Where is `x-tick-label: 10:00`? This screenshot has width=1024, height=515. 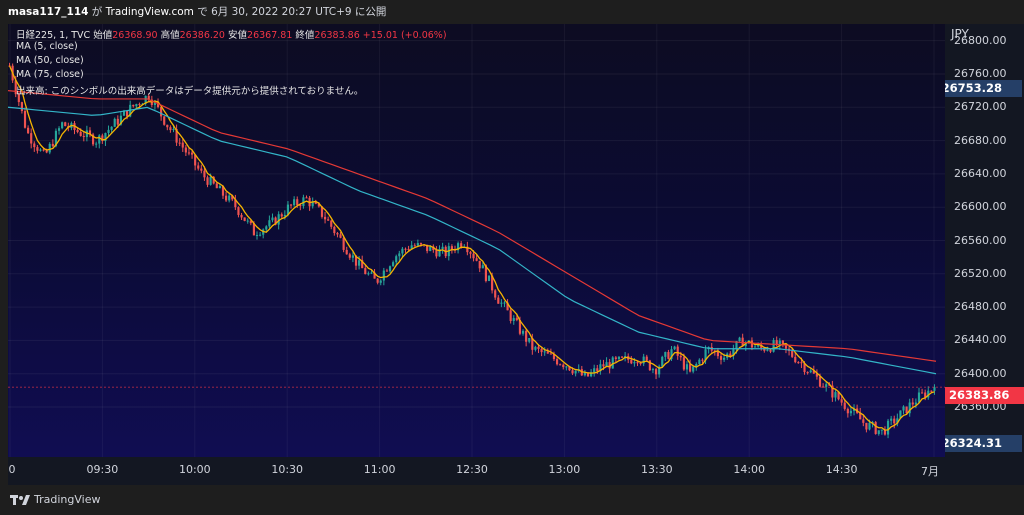
x-tick-label: 10:00 is located at coordinates (194, 469).